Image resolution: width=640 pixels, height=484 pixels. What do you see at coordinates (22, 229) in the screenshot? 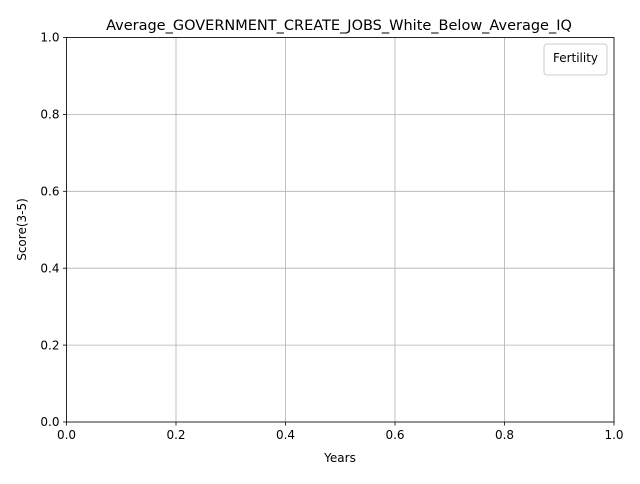
I see `y-axis-label: Score(3-5)` at bounding box center [22, 229].